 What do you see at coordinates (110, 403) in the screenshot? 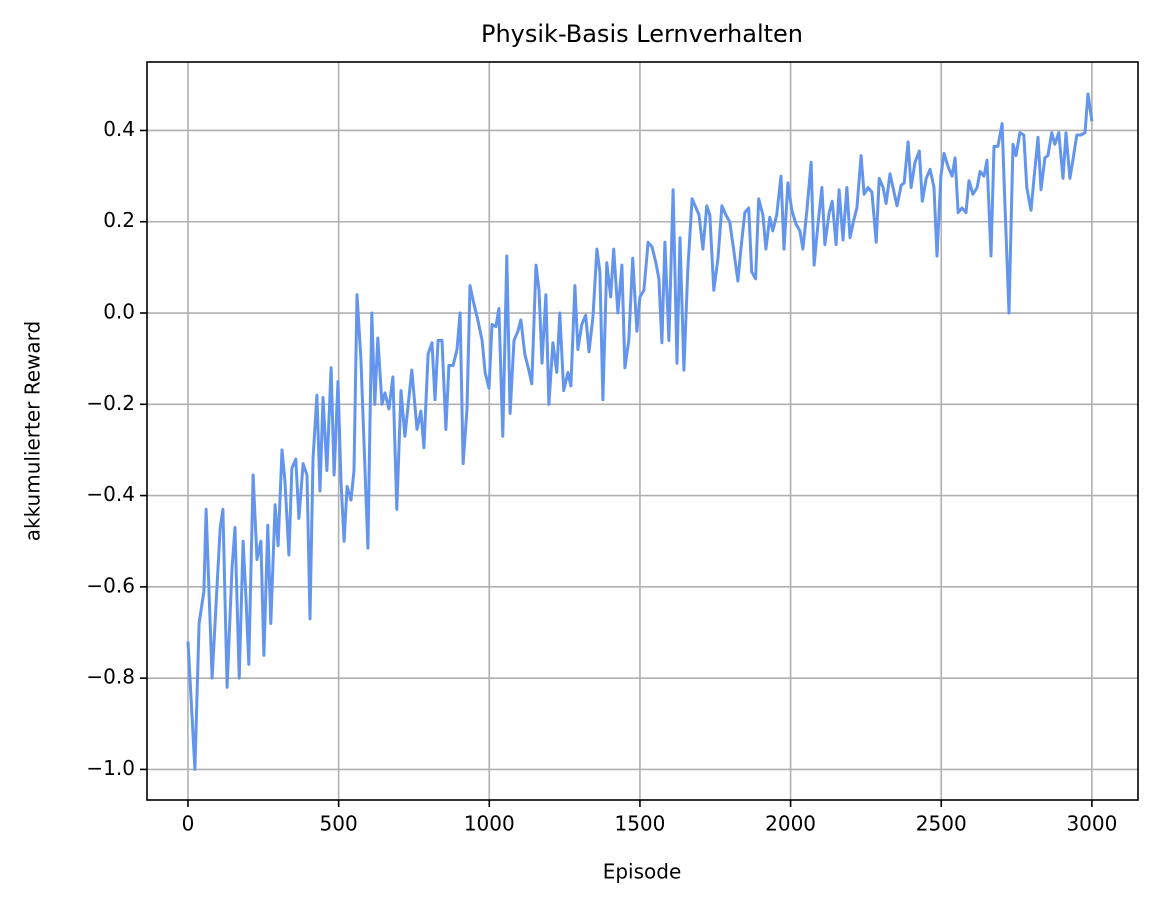
I see `y-tick-label: −0.2` at bounding box center [110, 403].